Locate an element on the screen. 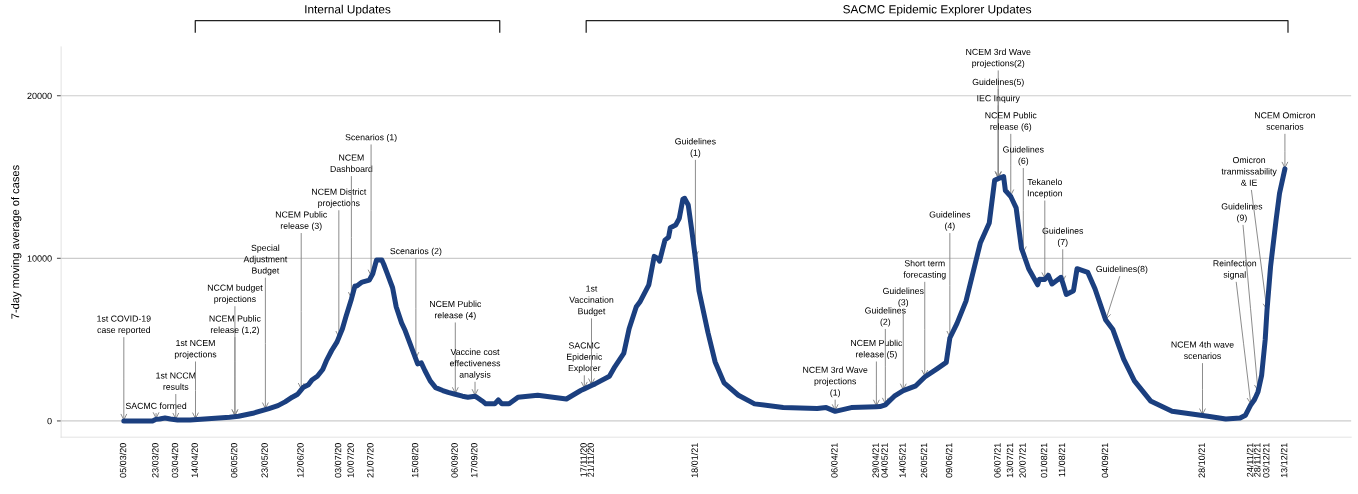 The width and height of the screenshot is (1358, 494). annotation: Guidelines (1) is located at coordinates (695, 148).